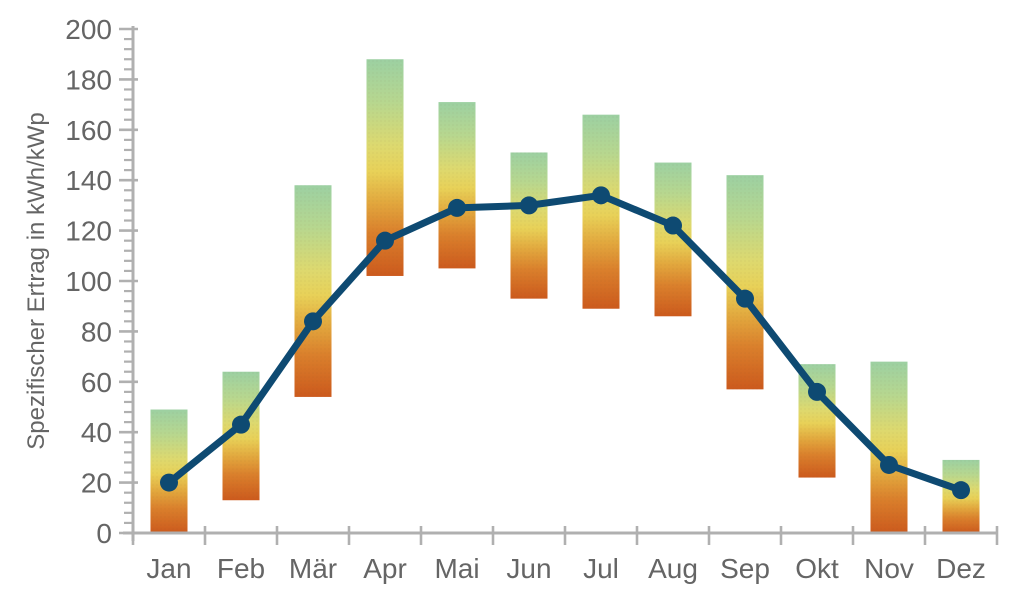 Image resolution: width=1024 pixels, height=597 pixels. What do you see at coordinates (601, 568) in the screenshot?
I see `x-category-label: Jul` at bounding box center [601, 568].